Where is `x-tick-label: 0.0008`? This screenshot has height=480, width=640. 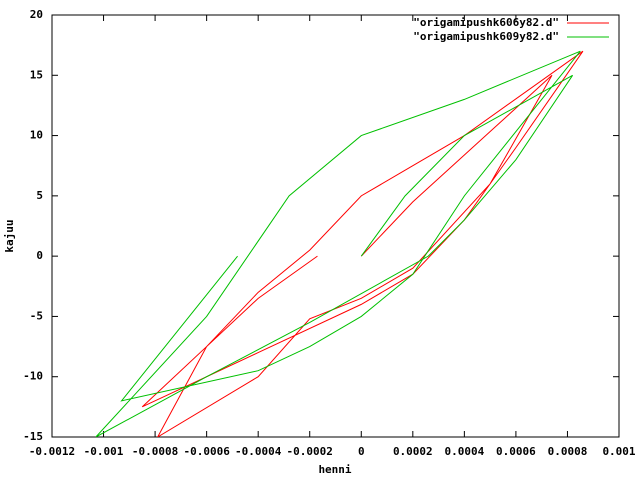 x-tick-label: 0.0008 is located at coordinates (568, 451).